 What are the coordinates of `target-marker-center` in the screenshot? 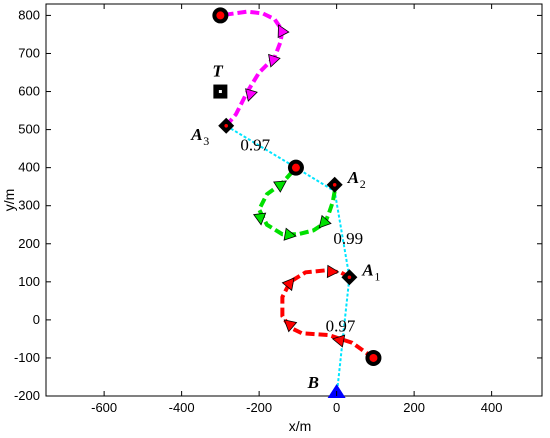 It's located at (220, 92).